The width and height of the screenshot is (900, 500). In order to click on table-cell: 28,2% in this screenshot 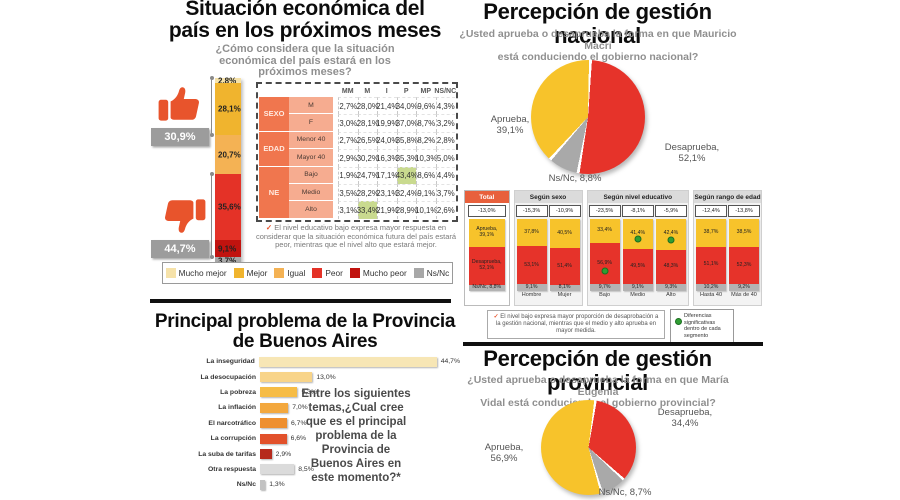, I will do `click(368, 192)`.